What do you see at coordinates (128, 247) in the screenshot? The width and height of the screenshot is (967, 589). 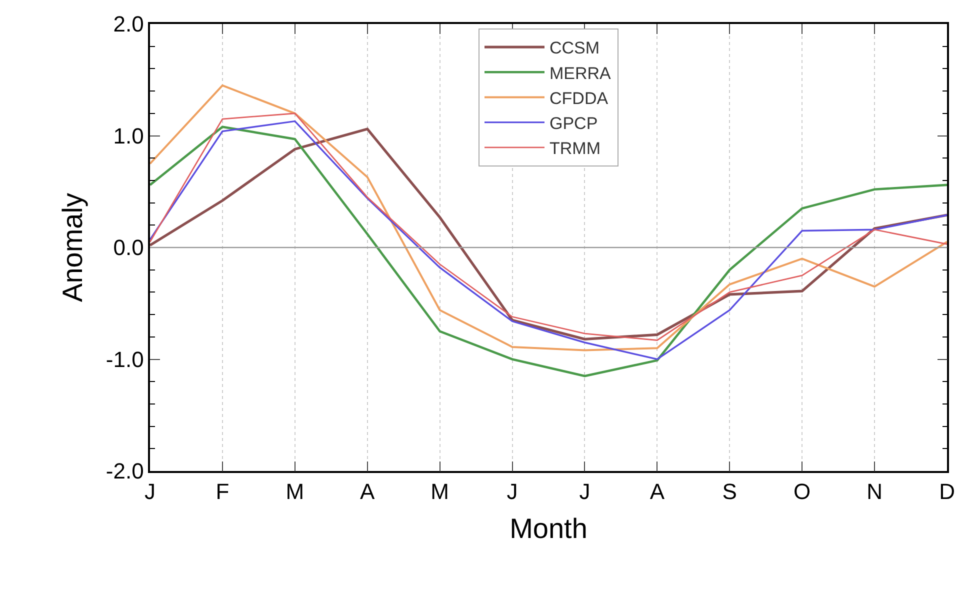 I see `y-tick-label: 0.0` at bounding box center [128, 247].